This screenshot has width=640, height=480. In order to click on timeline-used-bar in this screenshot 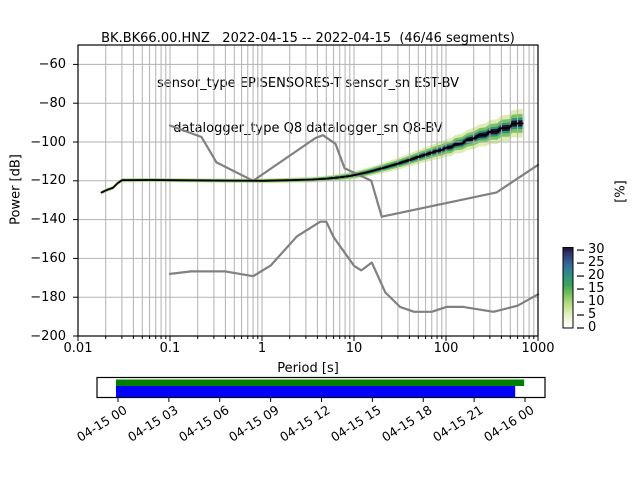, I will do `click(320, 382)`.